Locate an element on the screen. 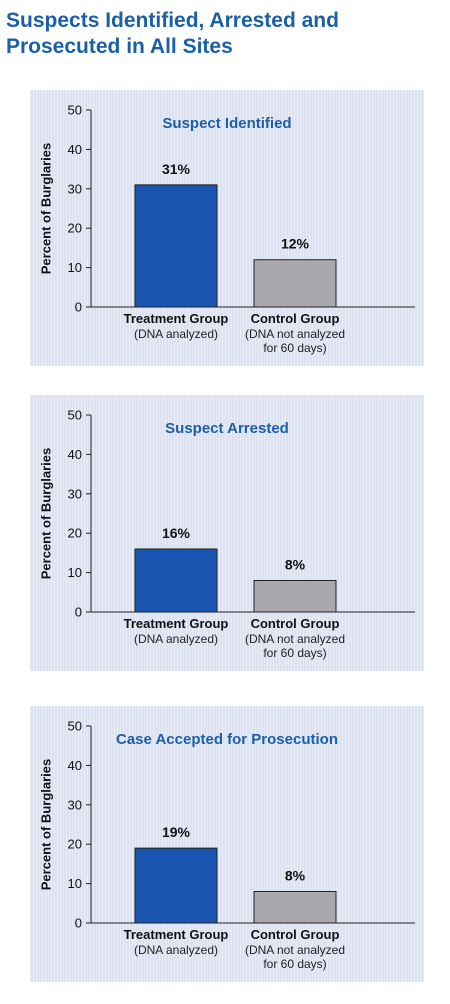  bar-value-label: 19% is located at coordinates (176, 832).